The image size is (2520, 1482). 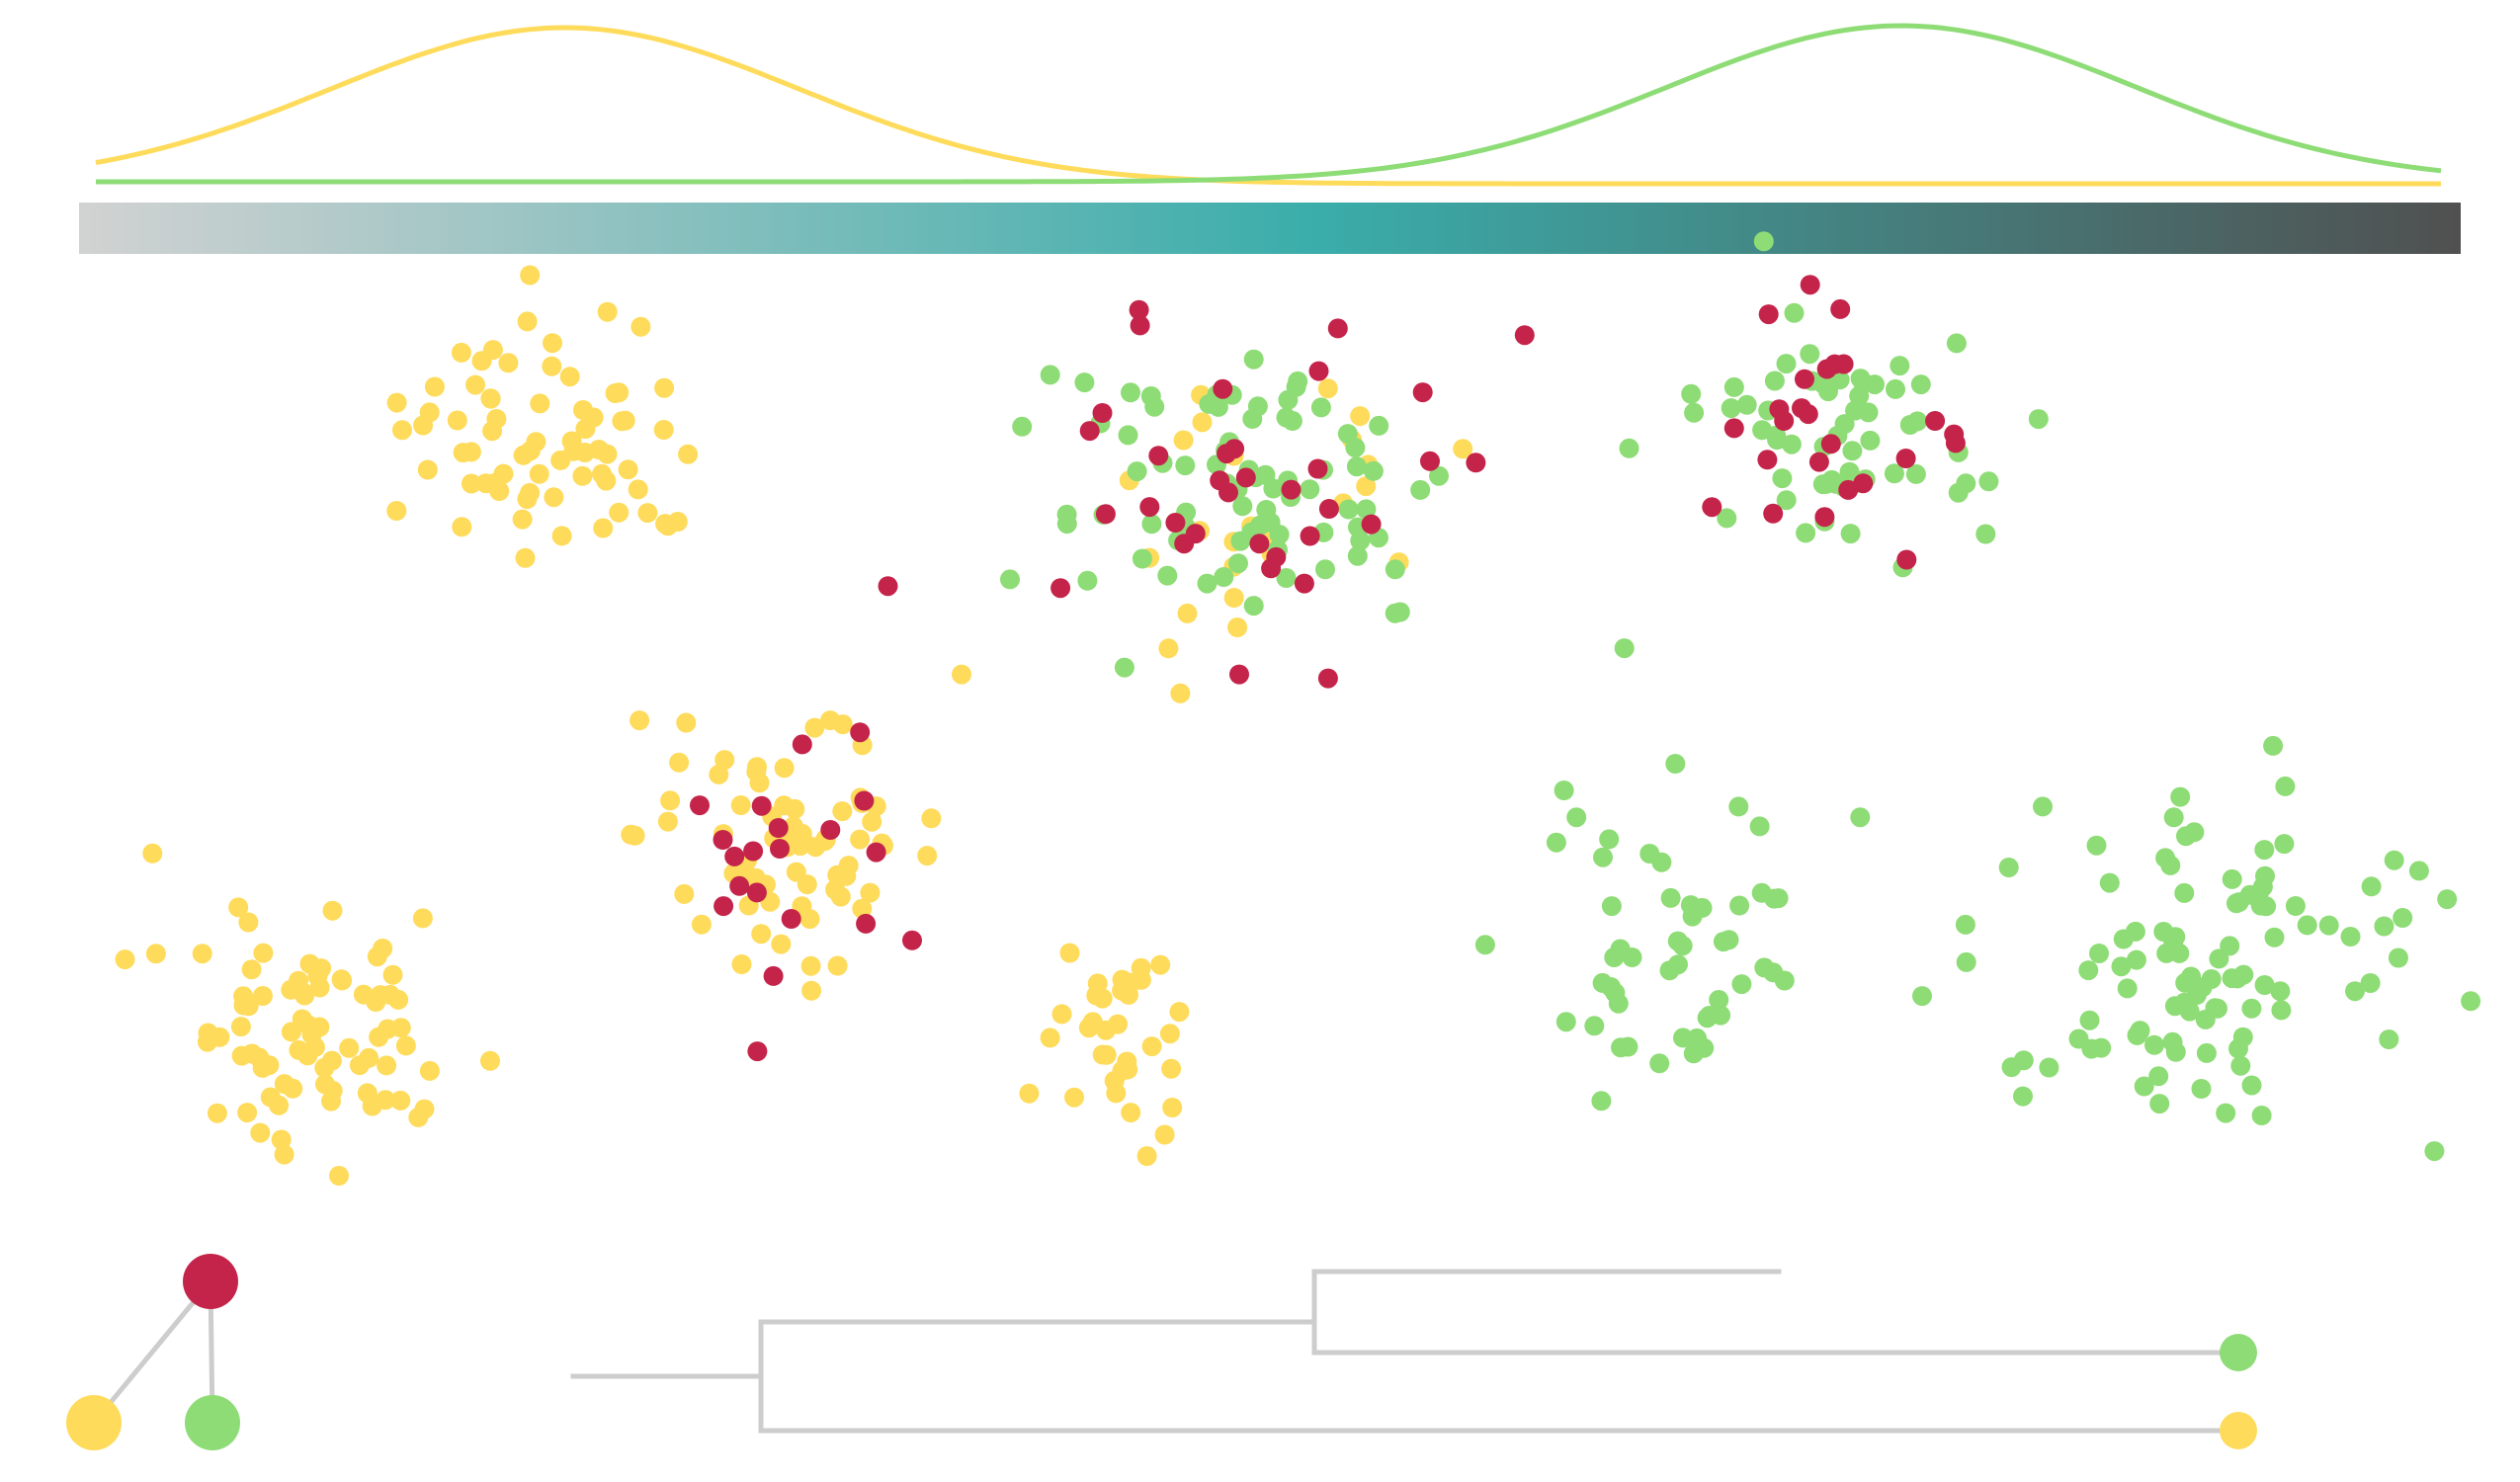 What do you see at coordinates (1413, 1359) in the screenshot?
I see `dendrogram` at bounding box center [1413, 1359].